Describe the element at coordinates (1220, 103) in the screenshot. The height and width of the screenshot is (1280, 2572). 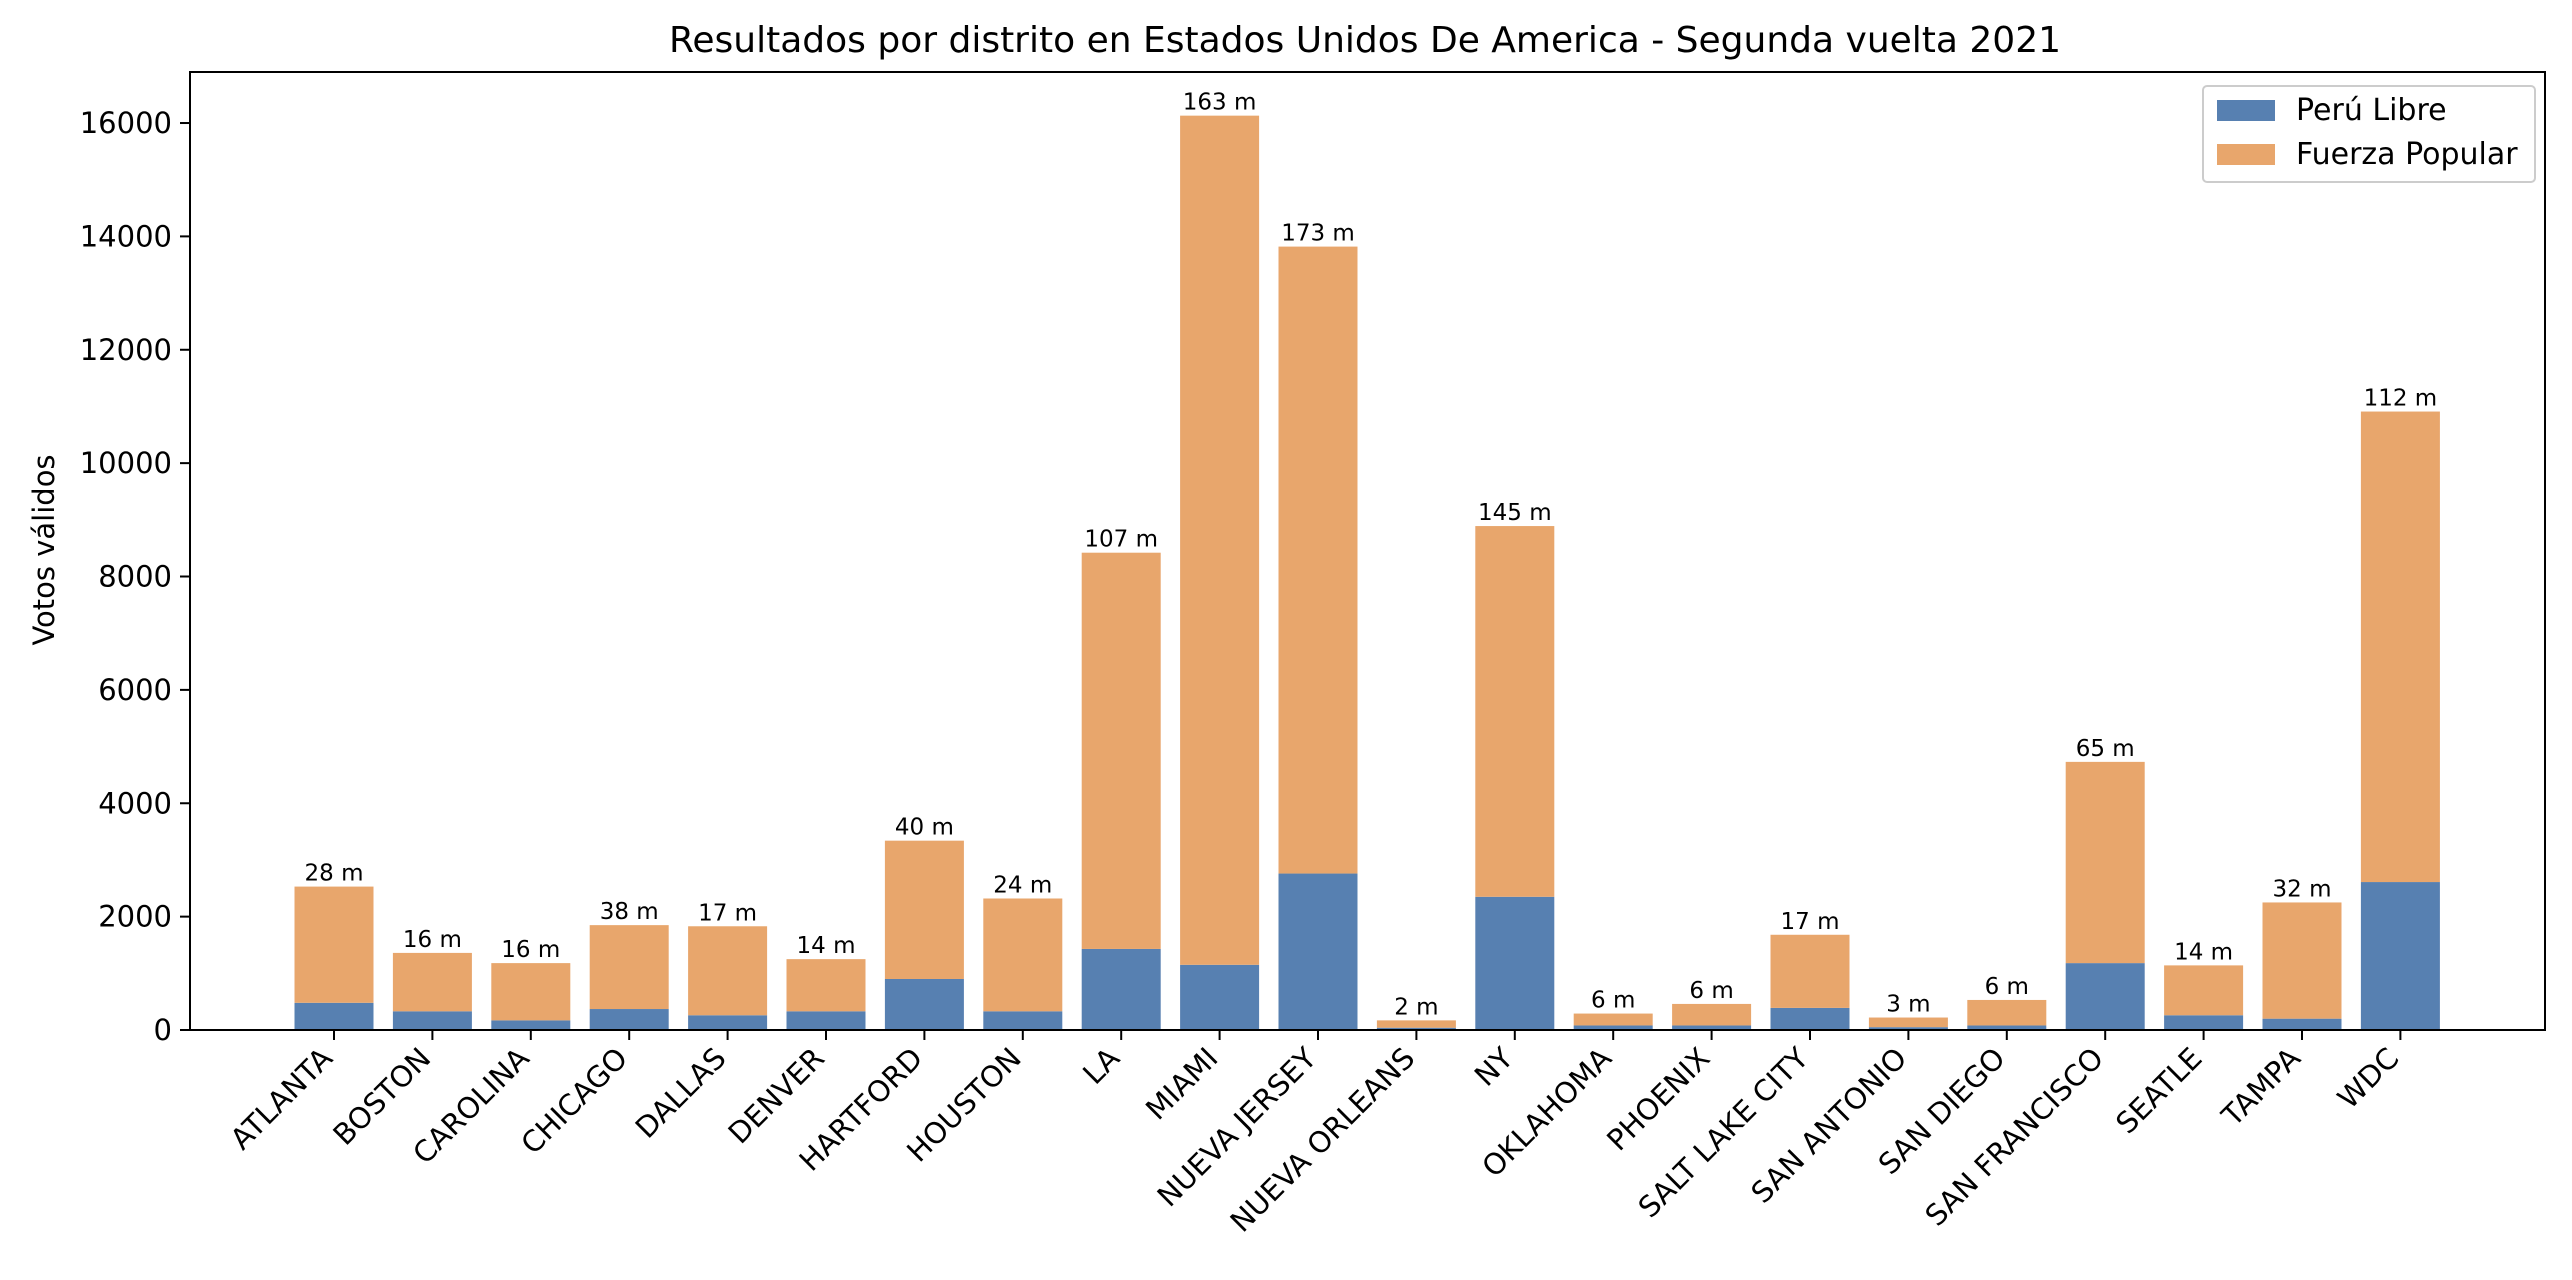
I see `bar-total-label: 163 m` at that location.